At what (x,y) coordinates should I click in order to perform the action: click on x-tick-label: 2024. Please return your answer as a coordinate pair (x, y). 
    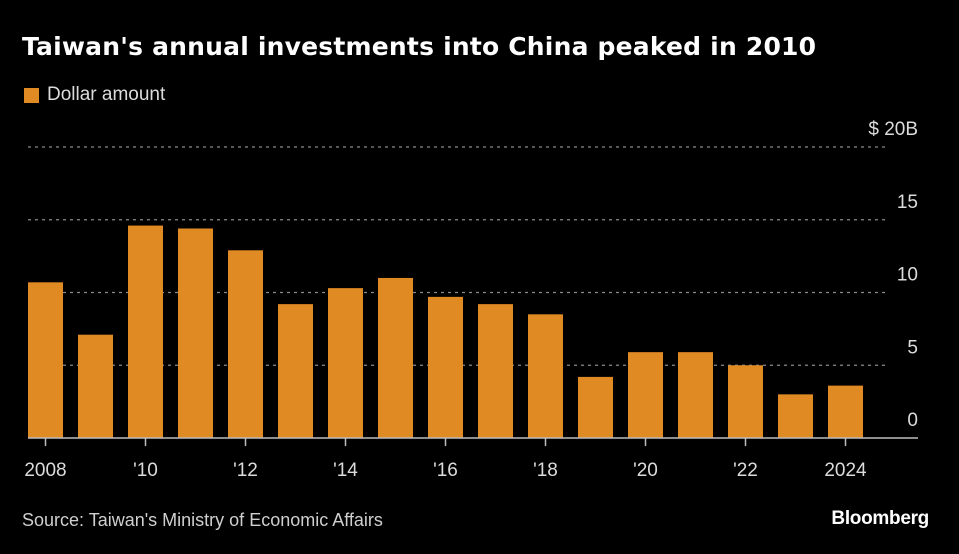
    Looking at the image, I should click on (845, 470).